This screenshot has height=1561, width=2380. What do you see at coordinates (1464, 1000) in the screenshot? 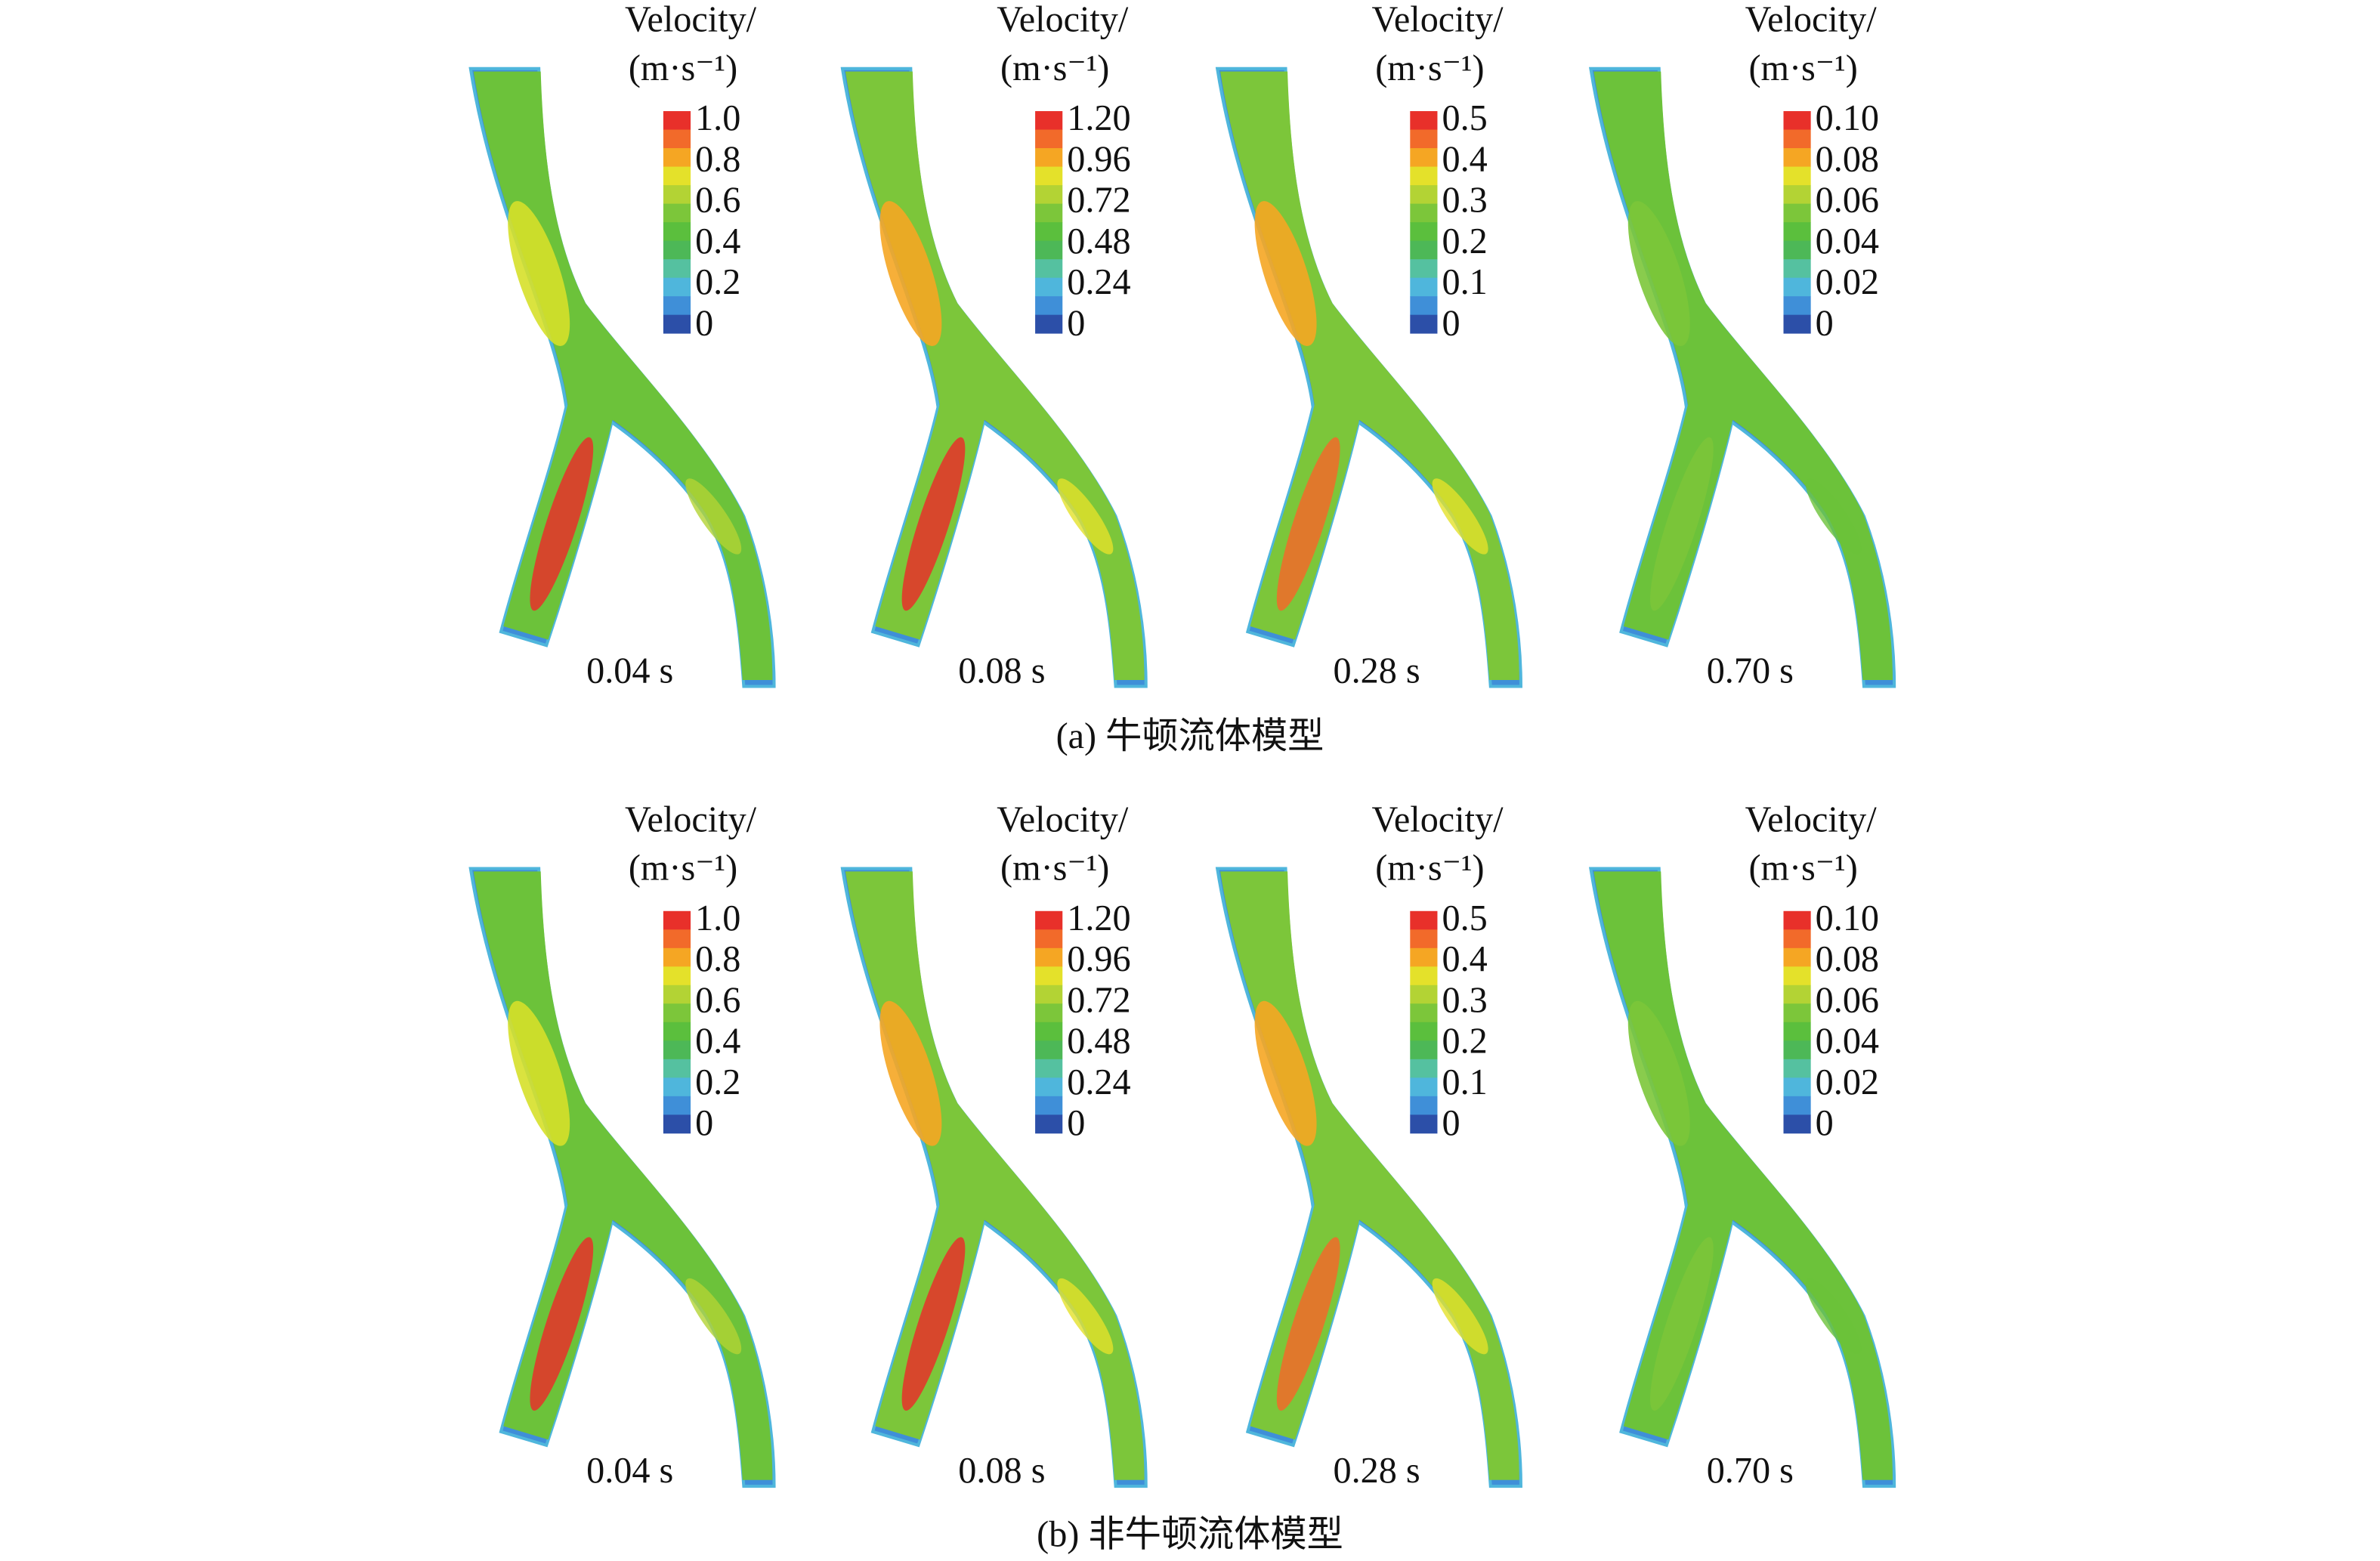
I see `legend-label: 0.3` at bounding box center [1464, 1000].